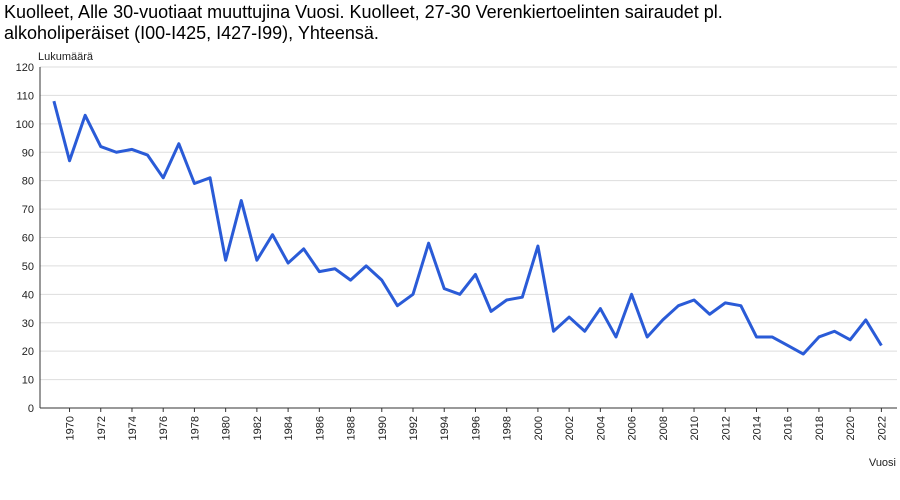 This screenshot has width=900, height=500. What do you see at coordinates (25, 125) in the screenshot?
I see `y-tick-label: 100` at bounding box center [25, 125].